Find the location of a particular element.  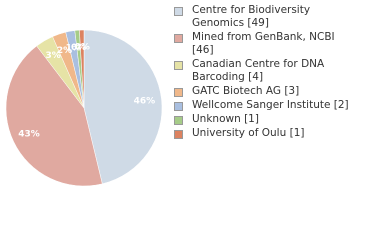

legend-label: Mined from GenBank, NCBI [46] is located at coordinates (263, 43).